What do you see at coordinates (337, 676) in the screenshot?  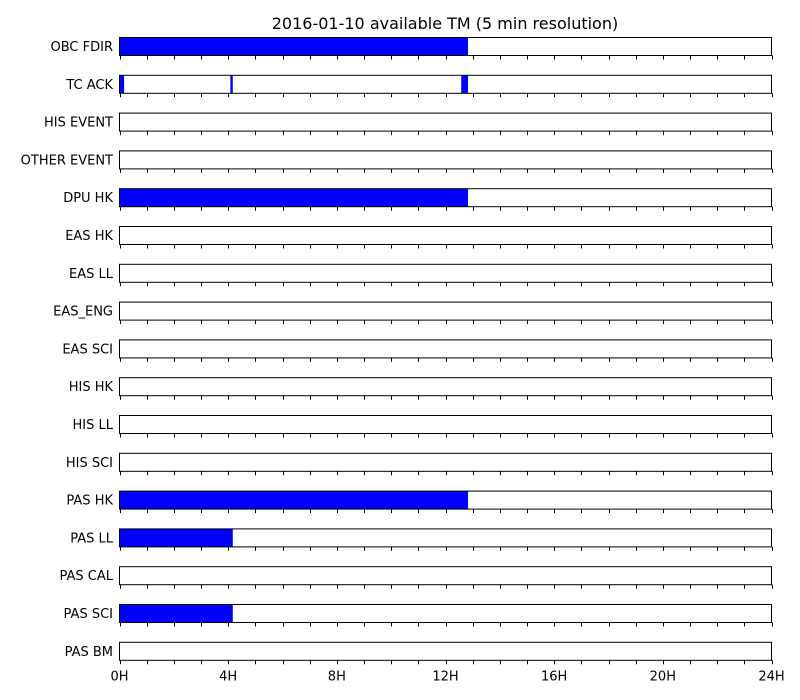 I see `x-tick-label: 8H` at bounding box center [337, 676].